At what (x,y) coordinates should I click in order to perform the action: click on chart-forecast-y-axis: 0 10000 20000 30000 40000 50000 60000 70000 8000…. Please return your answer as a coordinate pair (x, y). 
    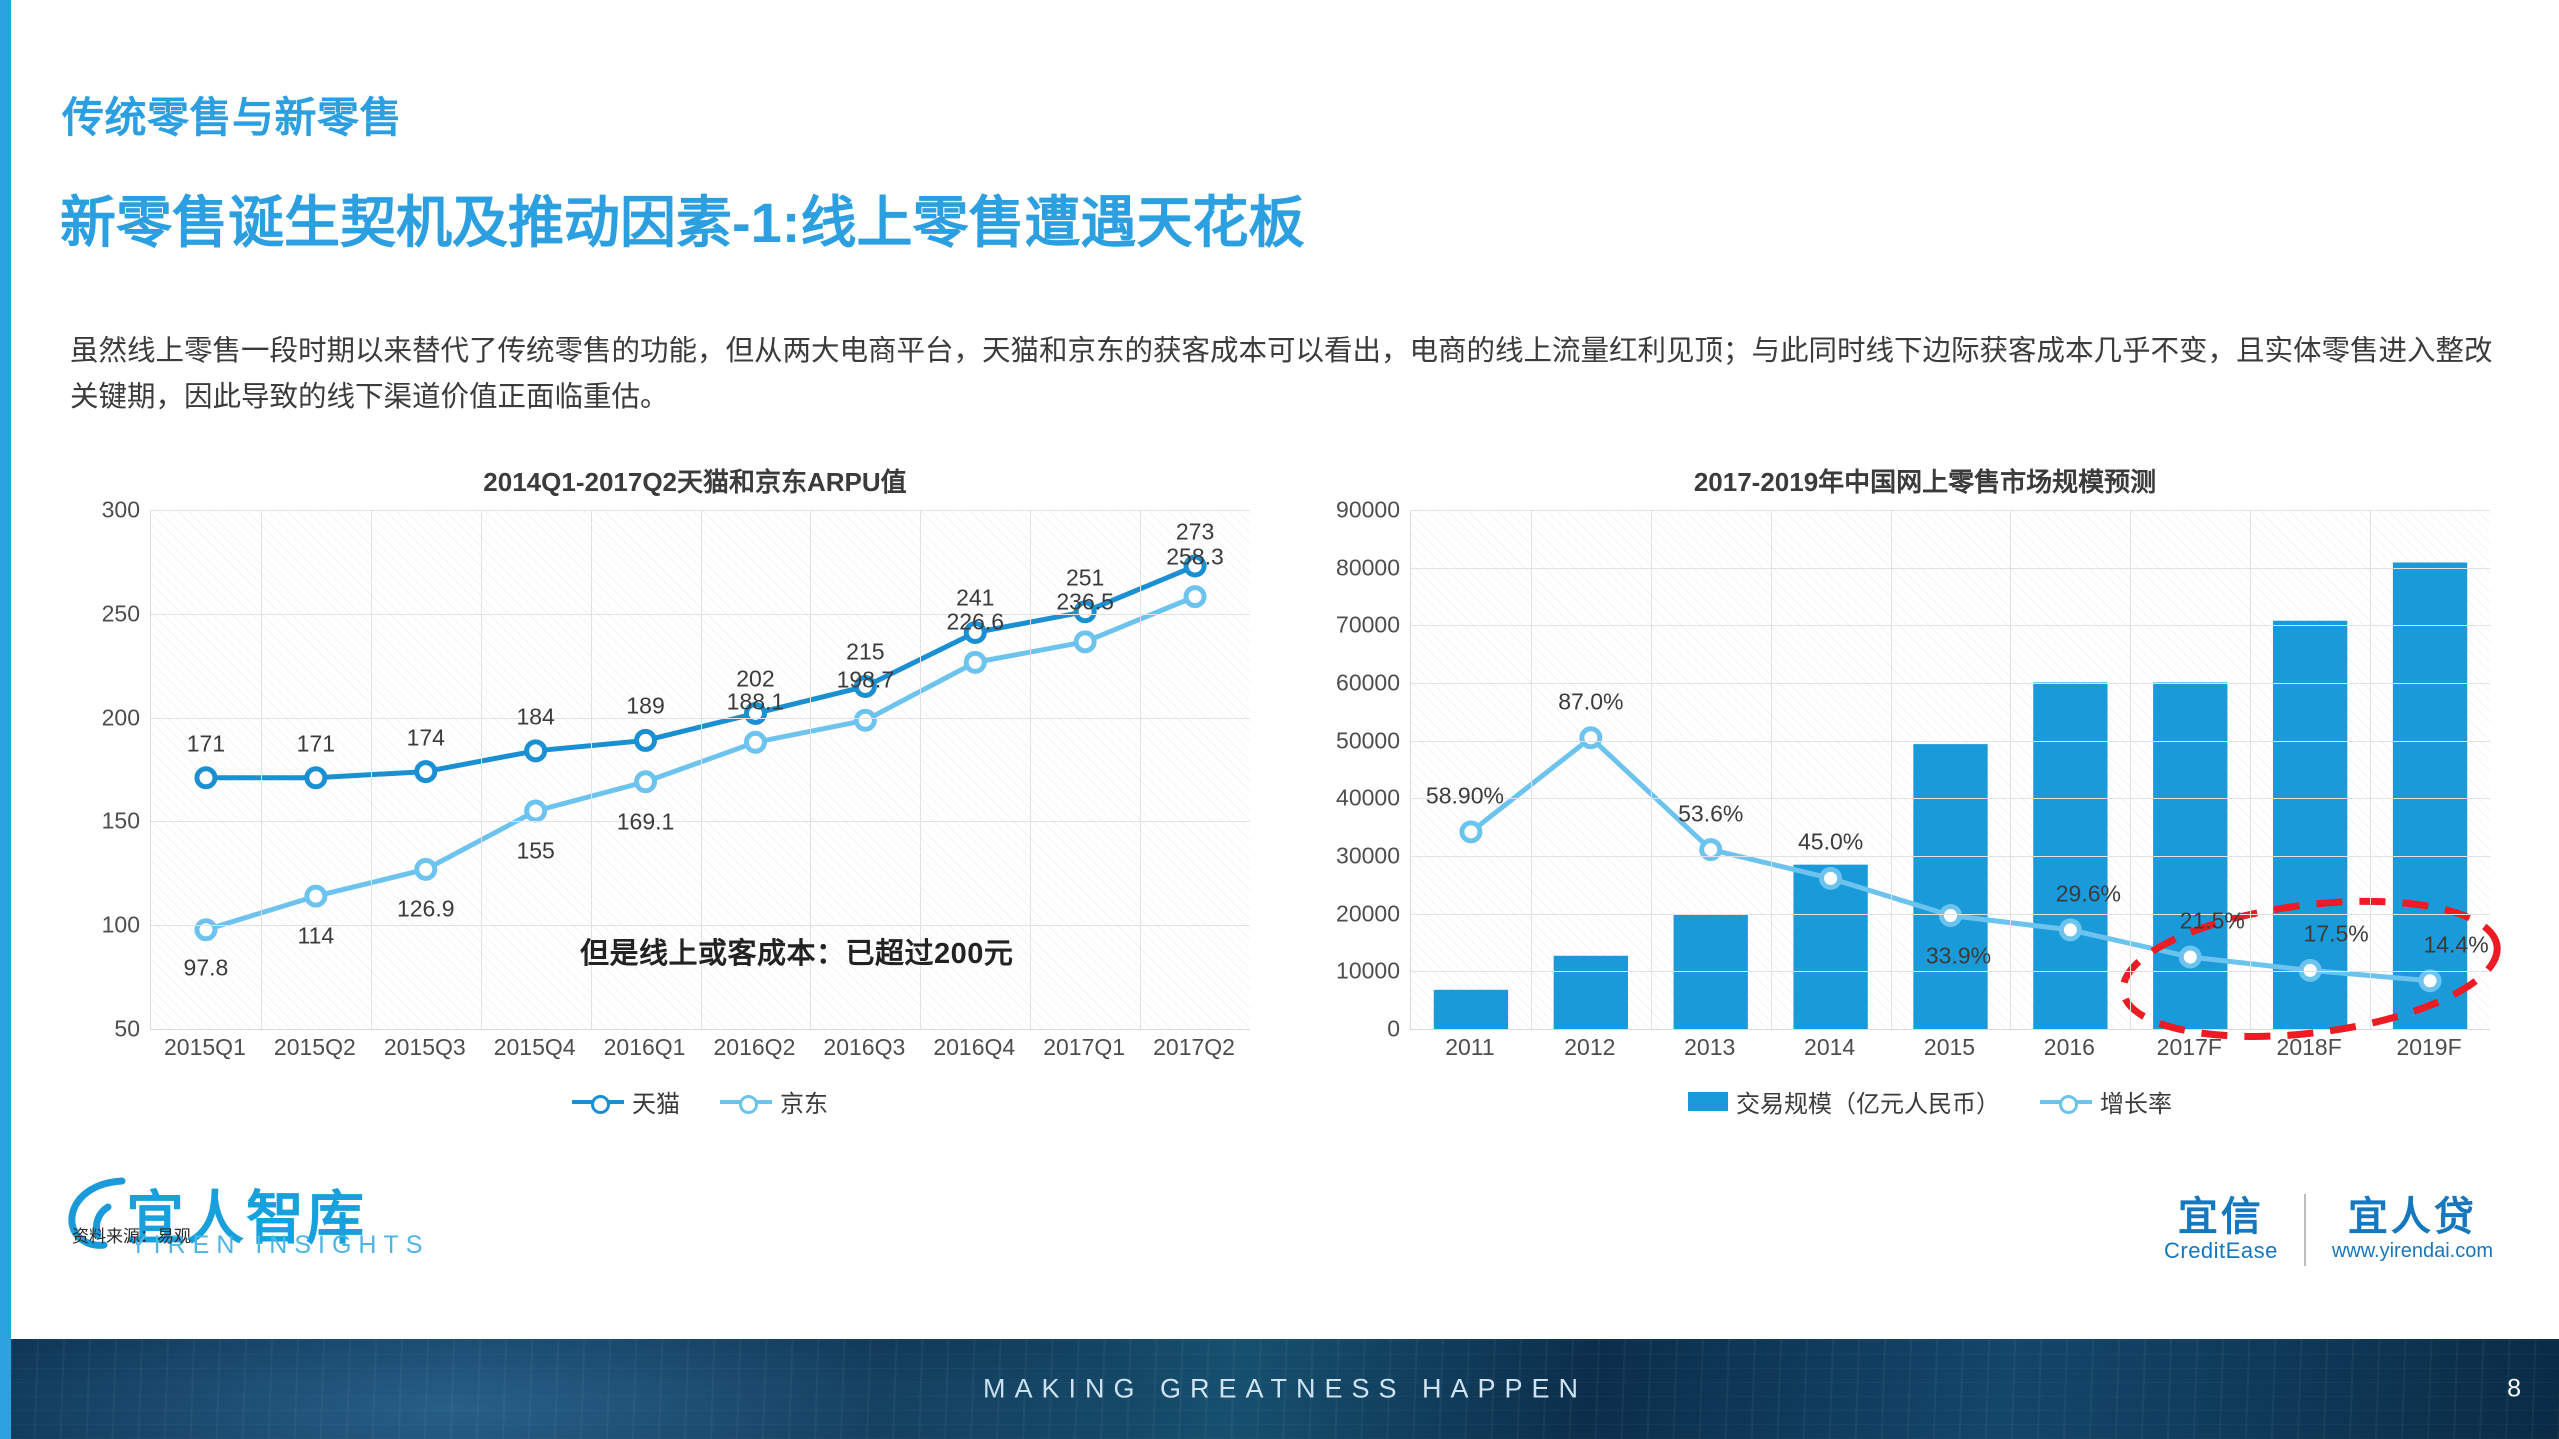
    Looking at the image, I should click on (1365, 769).